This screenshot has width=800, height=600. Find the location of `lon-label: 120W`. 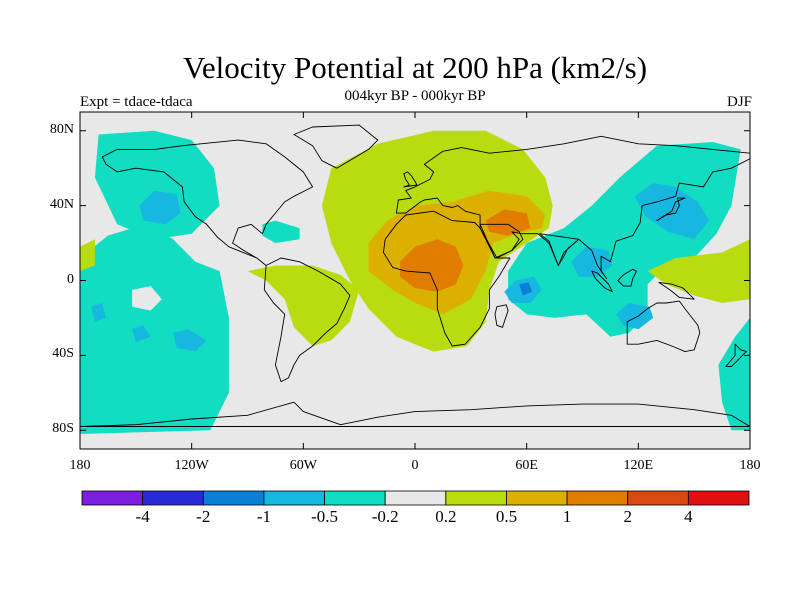

lon-label: 120W is located at coordinates (191, 465).